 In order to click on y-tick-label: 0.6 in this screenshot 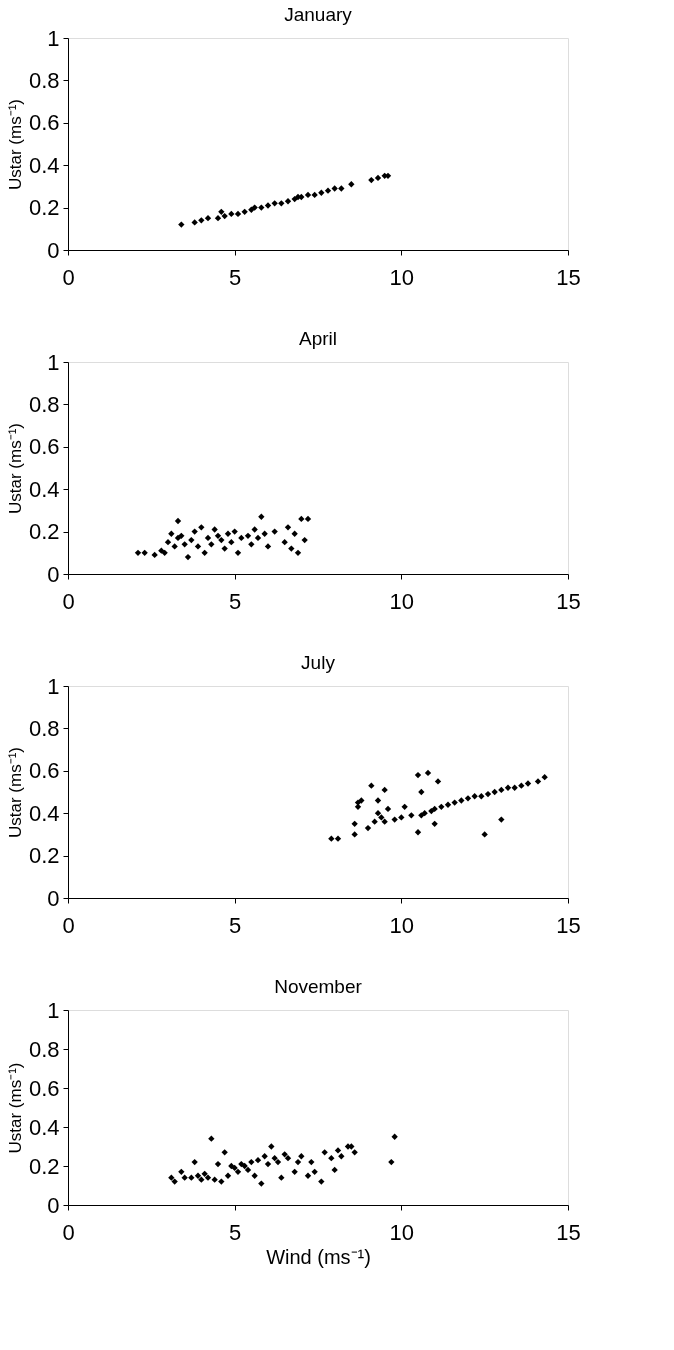, I will do `click(44, 123)`.